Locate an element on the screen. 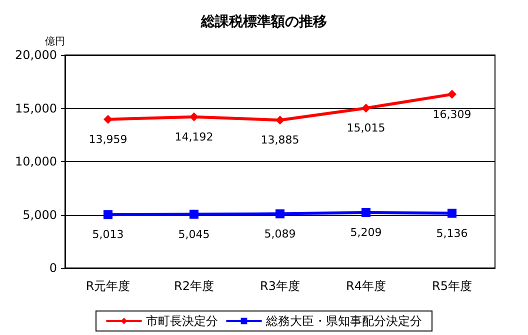 The image size is (528, 335). legend-label: 市町長決定分 is located at coordinates (182, 321).